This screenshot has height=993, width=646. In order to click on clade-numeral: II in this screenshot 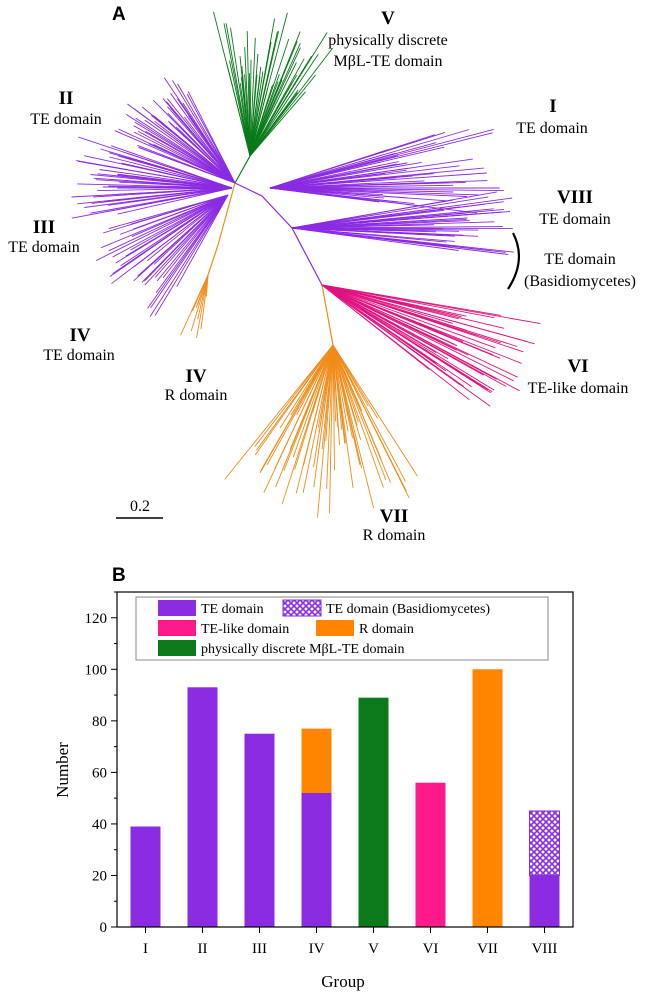, I will do `click(66, 98)`.